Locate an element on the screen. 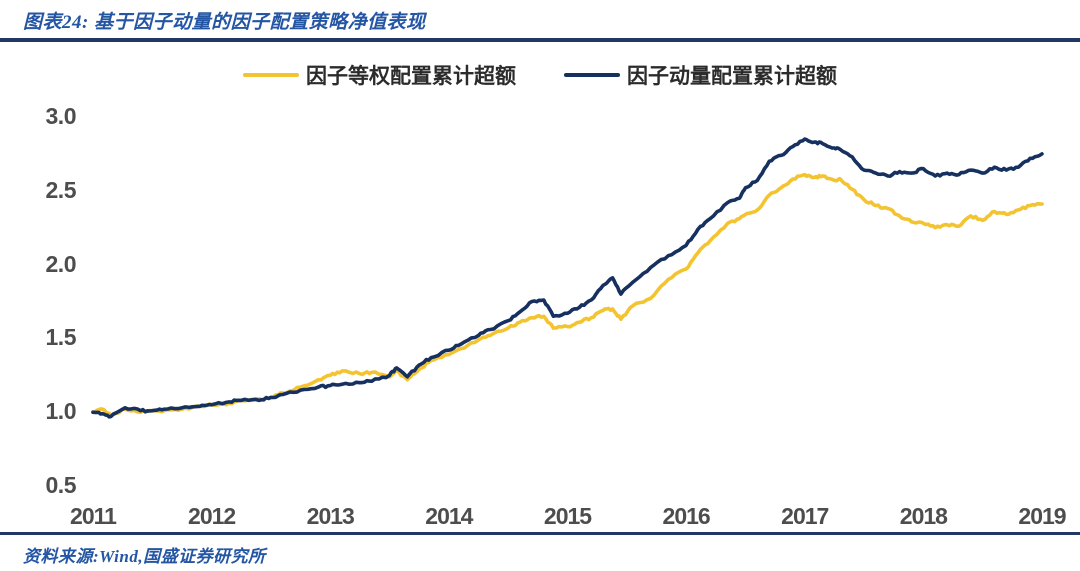  x-axis-tick: 2017 is located at coordinates (805, 516).